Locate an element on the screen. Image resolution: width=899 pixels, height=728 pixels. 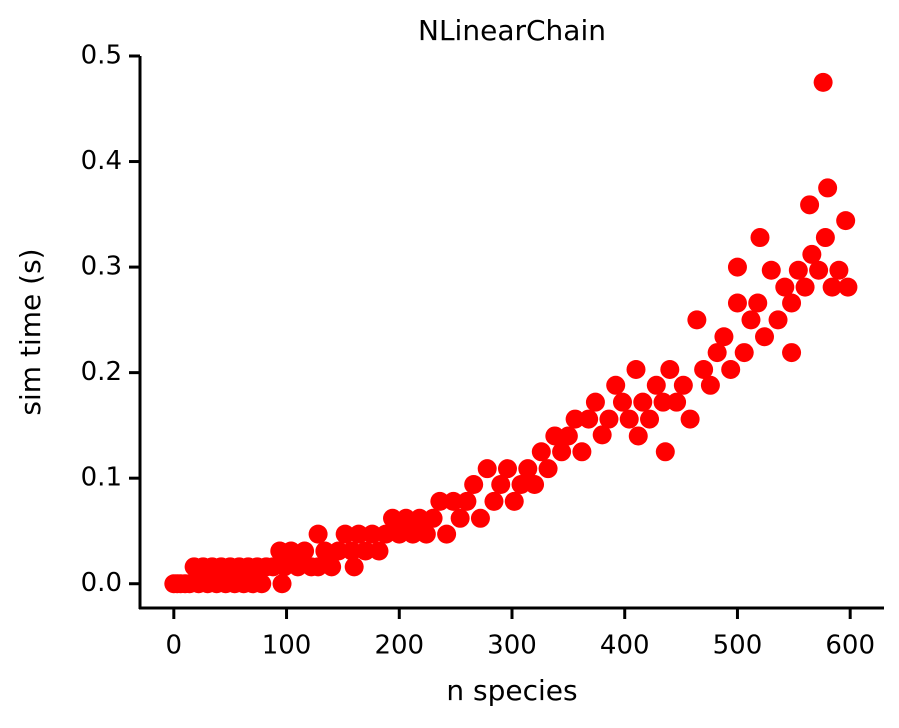
y-tick-label: 0.2 is located at coordinates (101, 372).